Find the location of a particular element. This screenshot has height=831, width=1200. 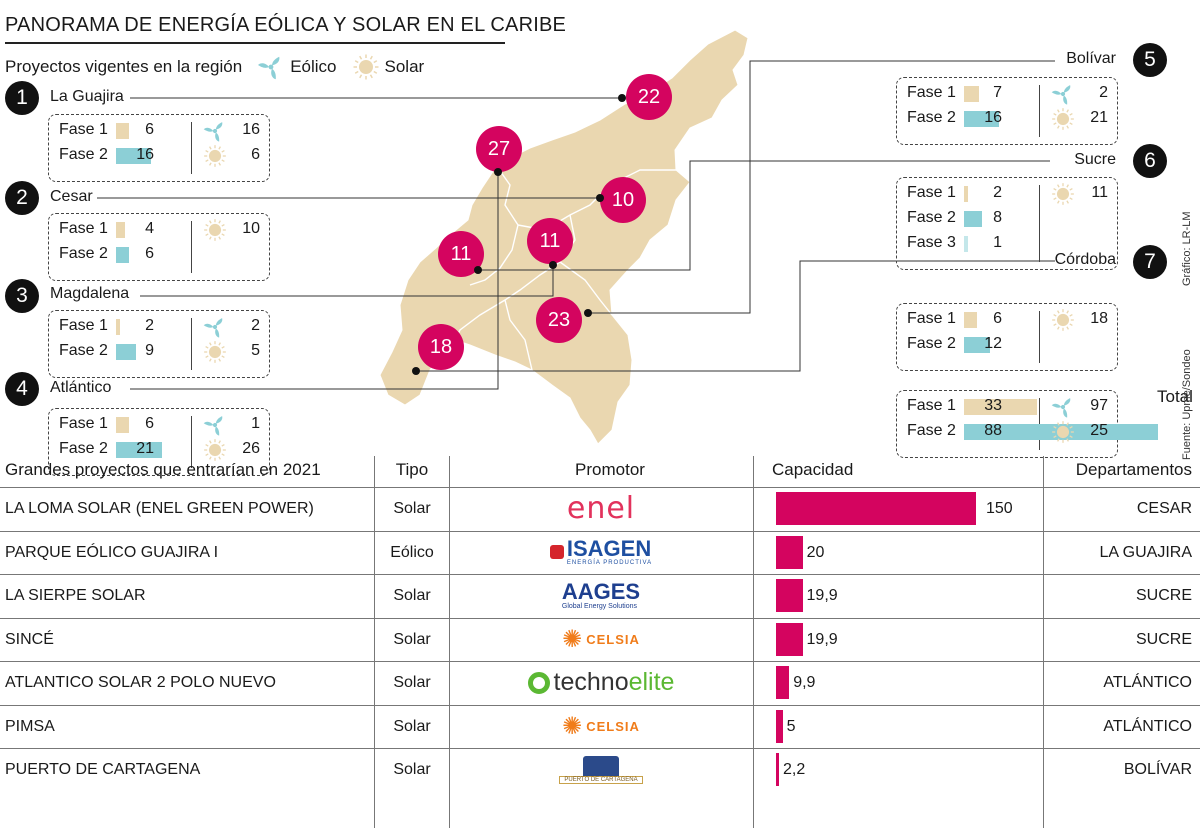

table-row: PIMSA Solar ✺ CELSIA 5 ATLÁNTICO is located at coordinates (600, 726).